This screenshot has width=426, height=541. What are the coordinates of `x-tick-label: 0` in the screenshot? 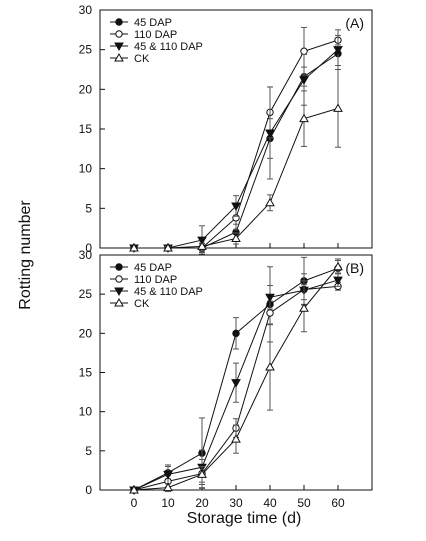 It's located at (134, 503).